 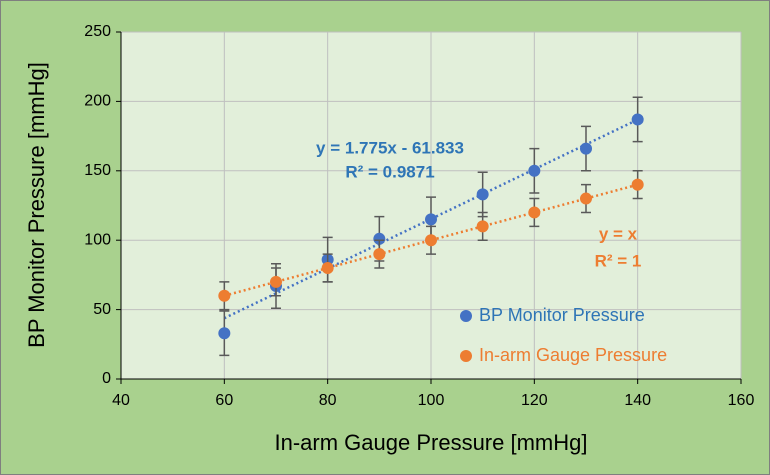 I want to click on y-tick-label: 250, so click(x=97, y=31).